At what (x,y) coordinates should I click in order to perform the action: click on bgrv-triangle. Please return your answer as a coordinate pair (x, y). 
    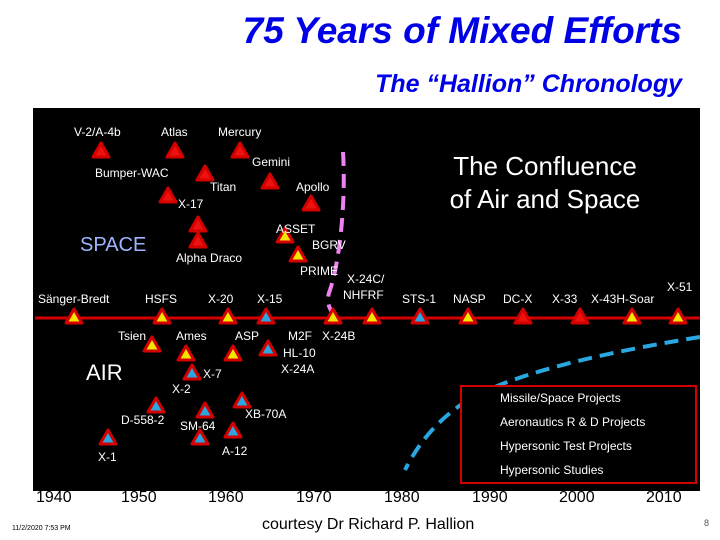
    Looking at the image, I should click on (298, 254).